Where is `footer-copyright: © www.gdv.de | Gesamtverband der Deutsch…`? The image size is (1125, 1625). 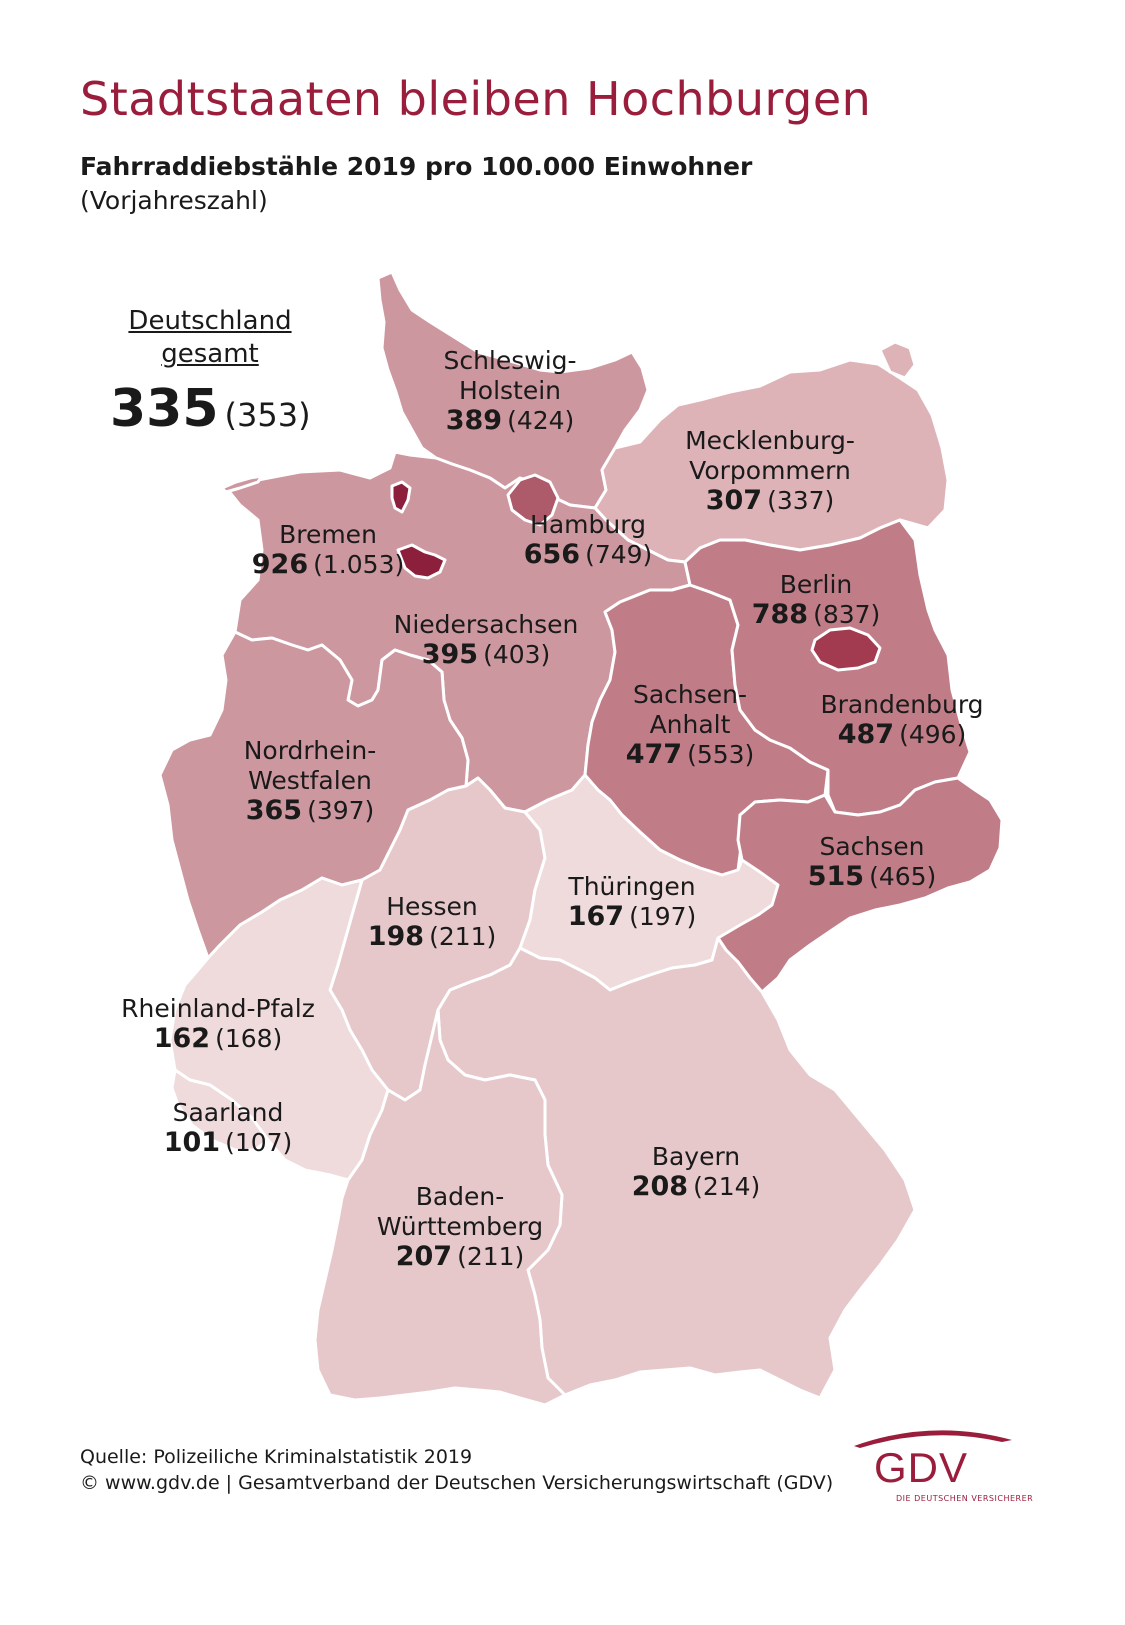
footer-copyright: © www.gdv.de | Gesamtverband der Deutsch… is located at coordinates (457, 1483).